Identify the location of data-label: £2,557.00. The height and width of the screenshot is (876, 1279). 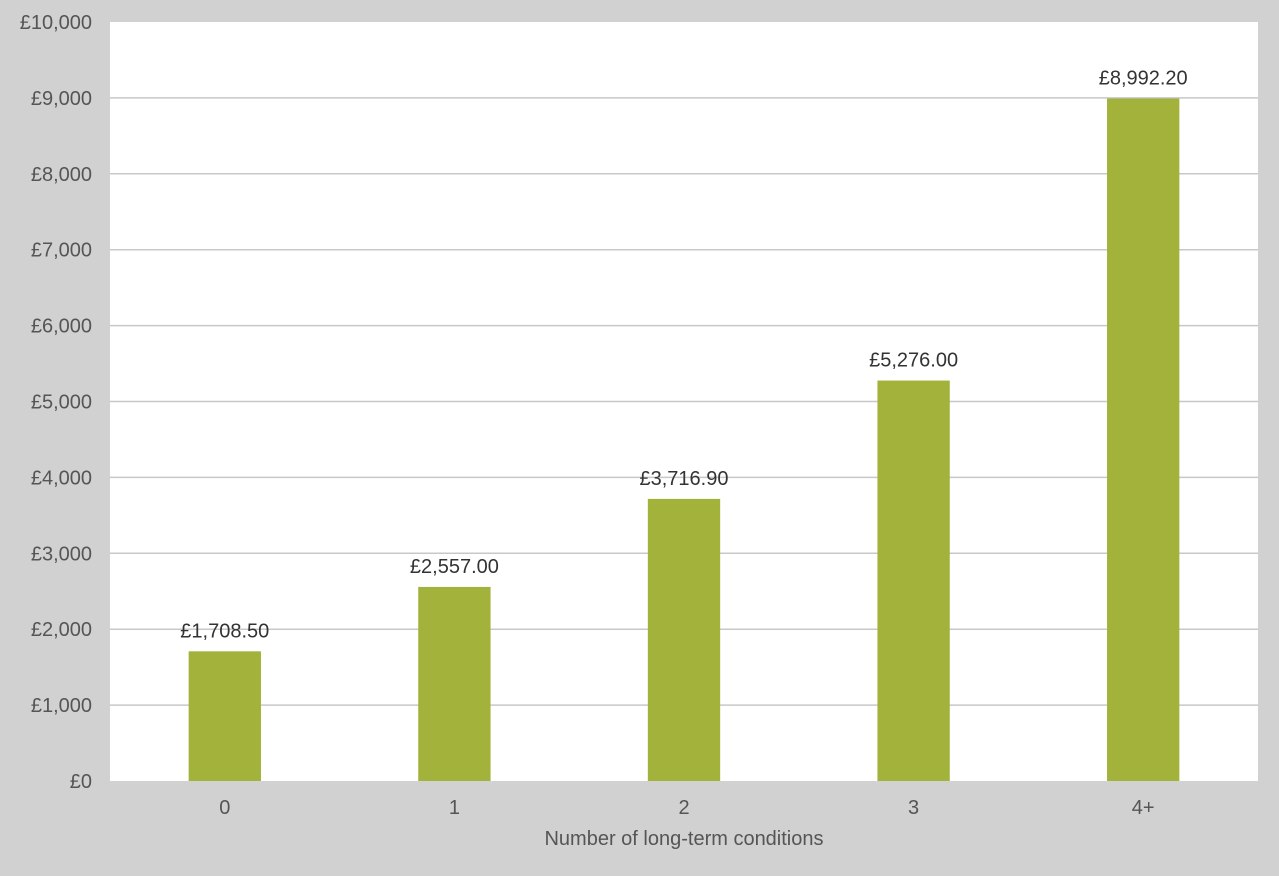
(454, 567).